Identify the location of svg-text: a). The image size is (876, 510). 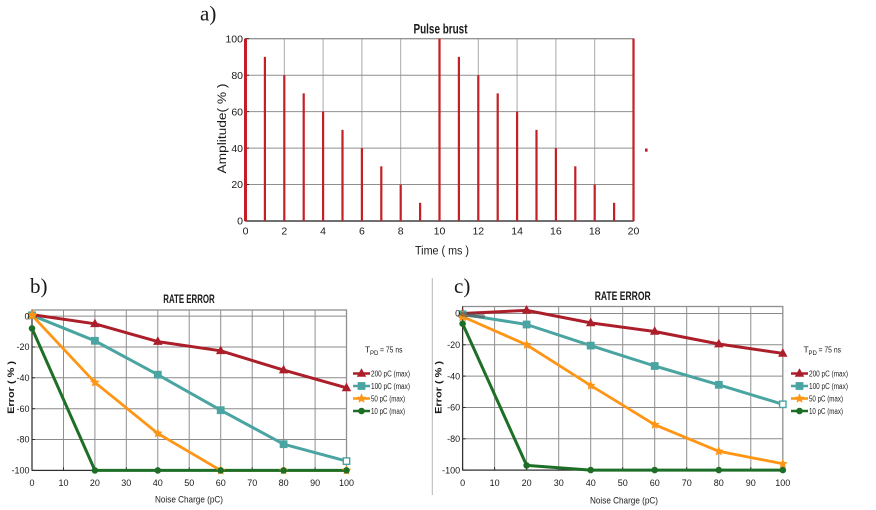
(208, 14).